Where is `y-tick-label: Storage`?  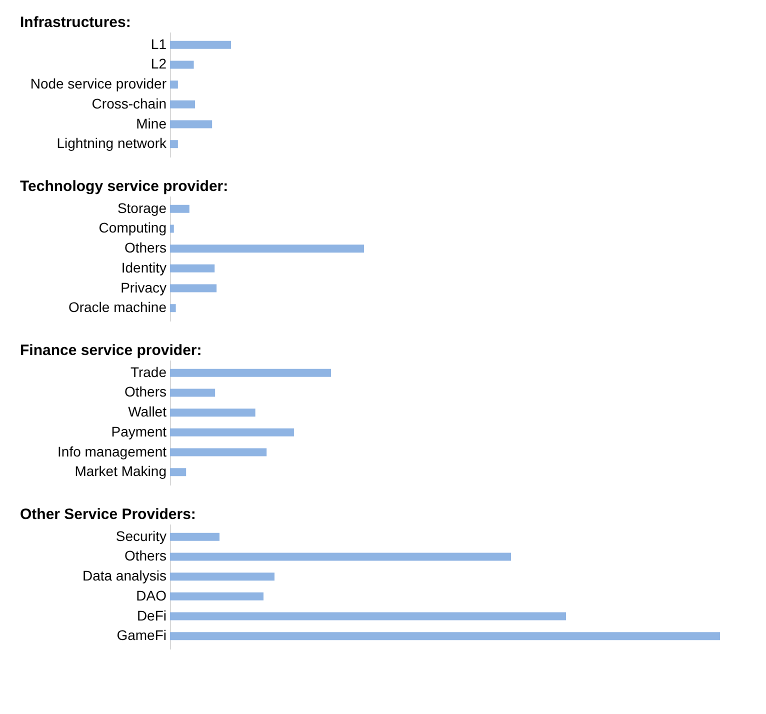
y-tick-label: Storage is located at coordinates (142, 208).